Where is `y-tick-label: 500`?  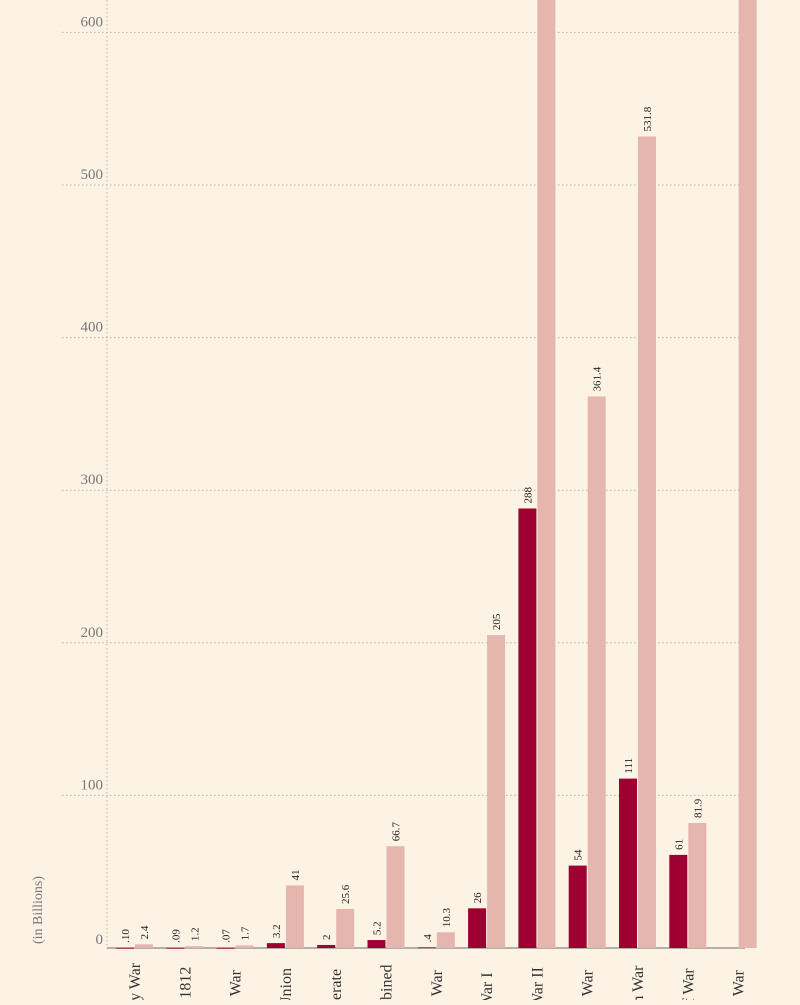
y-tick-label: 500 is located at coordinates (92, 175).